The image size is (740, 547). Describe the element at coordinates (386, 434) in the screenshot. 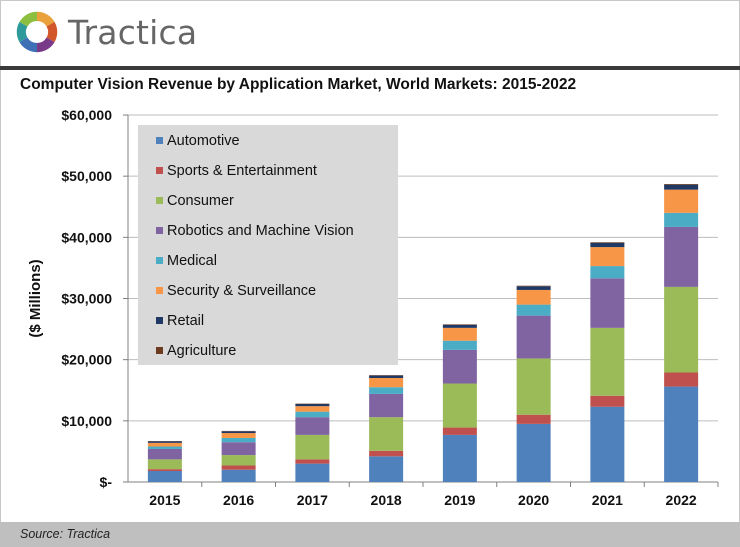

I see `bar-segment-consumer-2018` at that location.